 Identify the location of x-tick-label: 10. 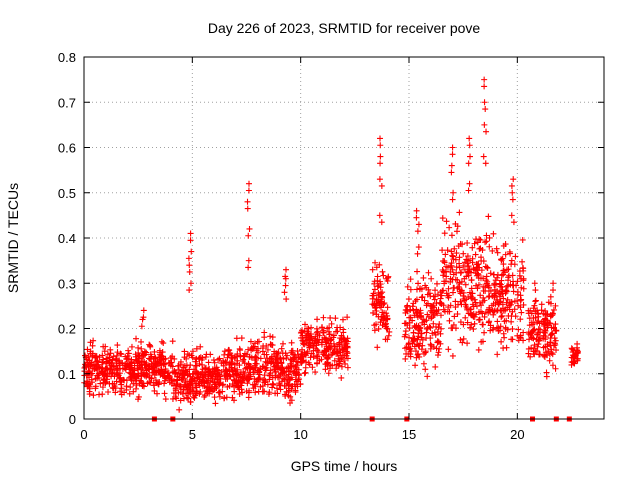
(300, 434).